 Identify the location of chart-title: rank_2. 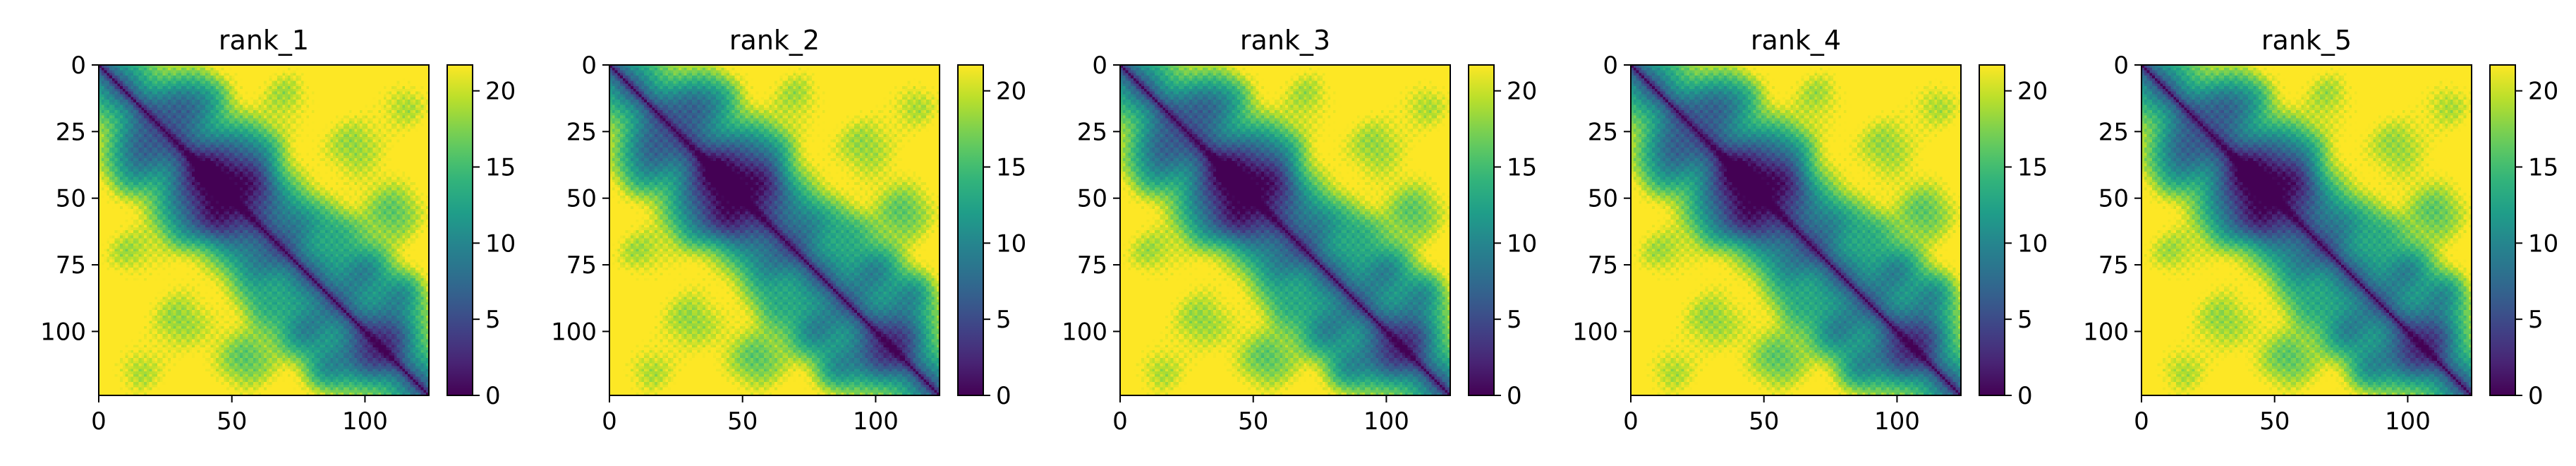
(774, 40).